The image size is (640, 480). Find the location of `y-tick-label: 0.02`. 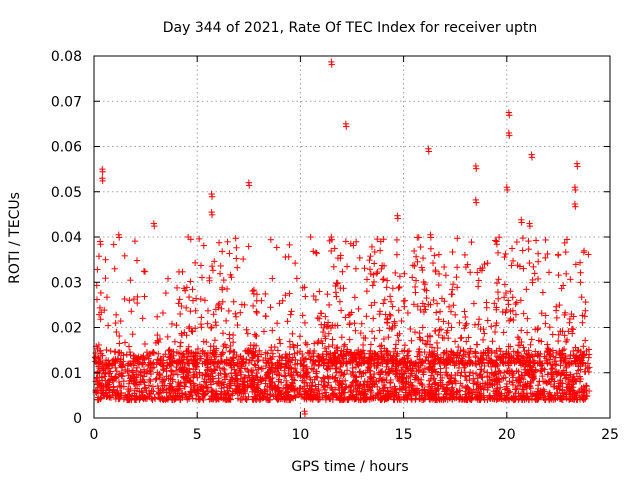

y-tick-label: 0.02 is located at coordinates (66, 329).